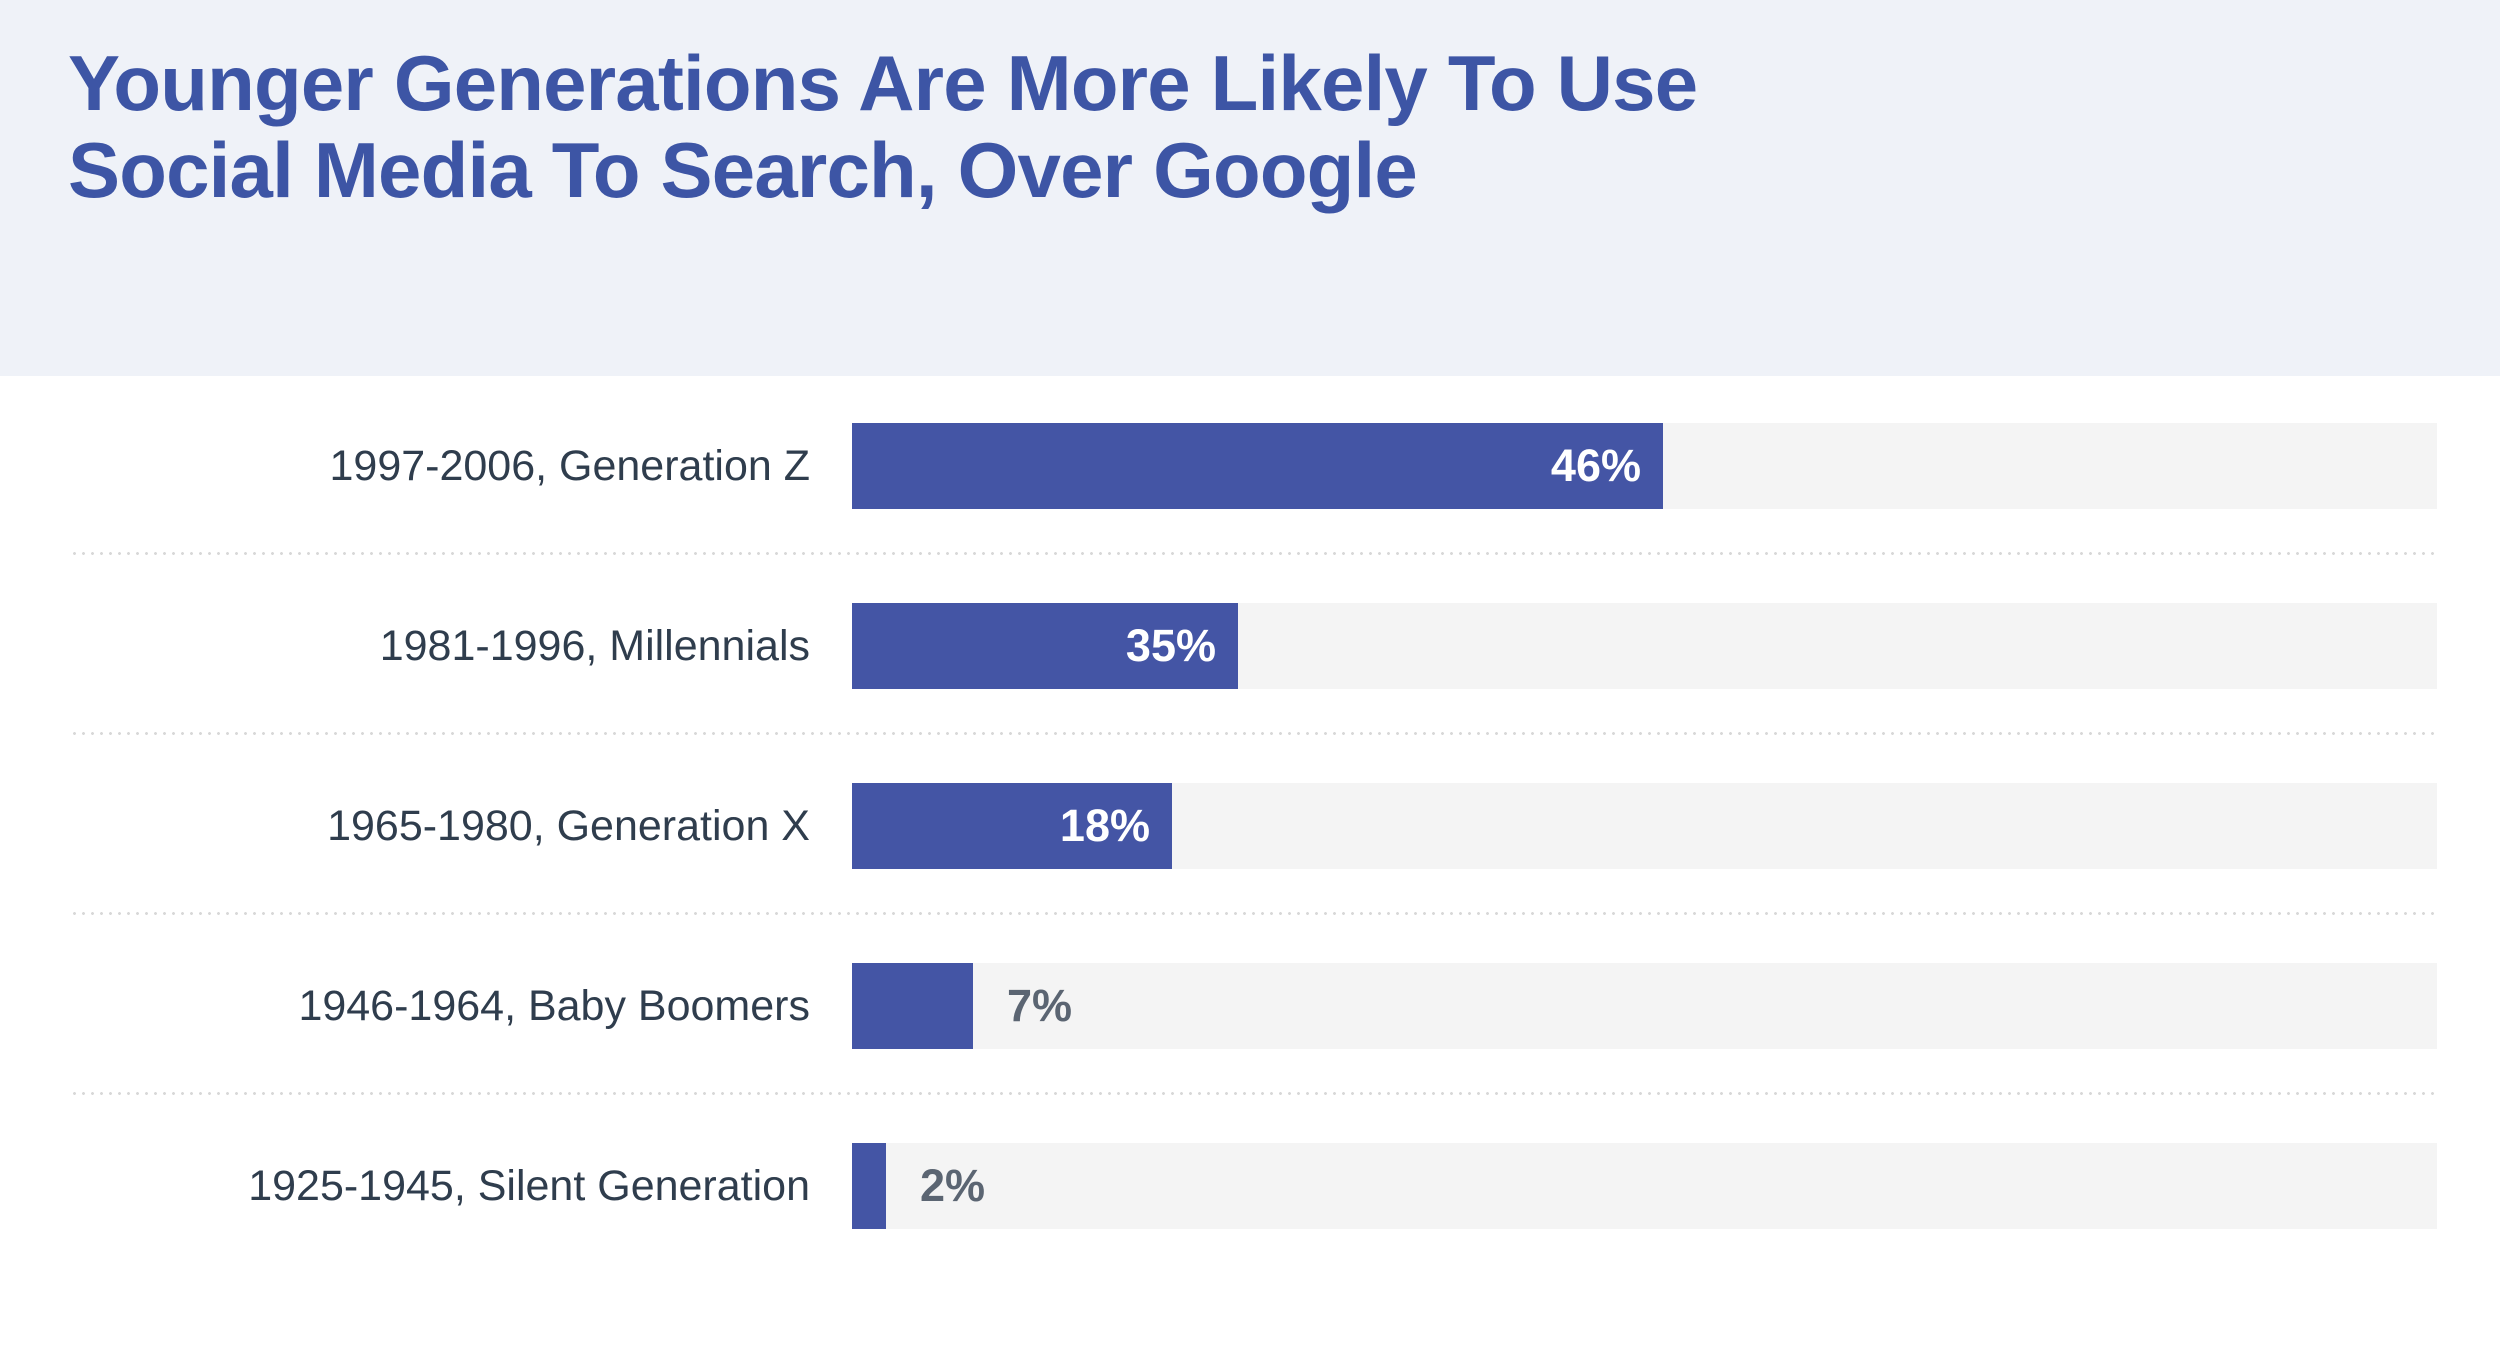 This screenshot has width=2500, height=1356. I want to click on table-row: 1997-2006, Generation Z 46%, so click(1250, 466).